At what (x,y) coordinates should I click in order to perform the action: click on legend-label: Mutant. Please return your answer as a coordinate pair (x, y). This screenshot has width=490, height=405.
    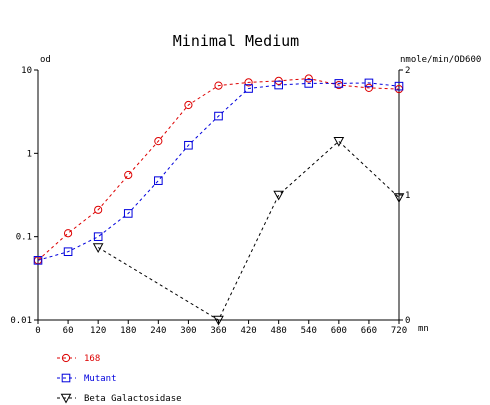
    Looking at the image, I should click on (100, 379).